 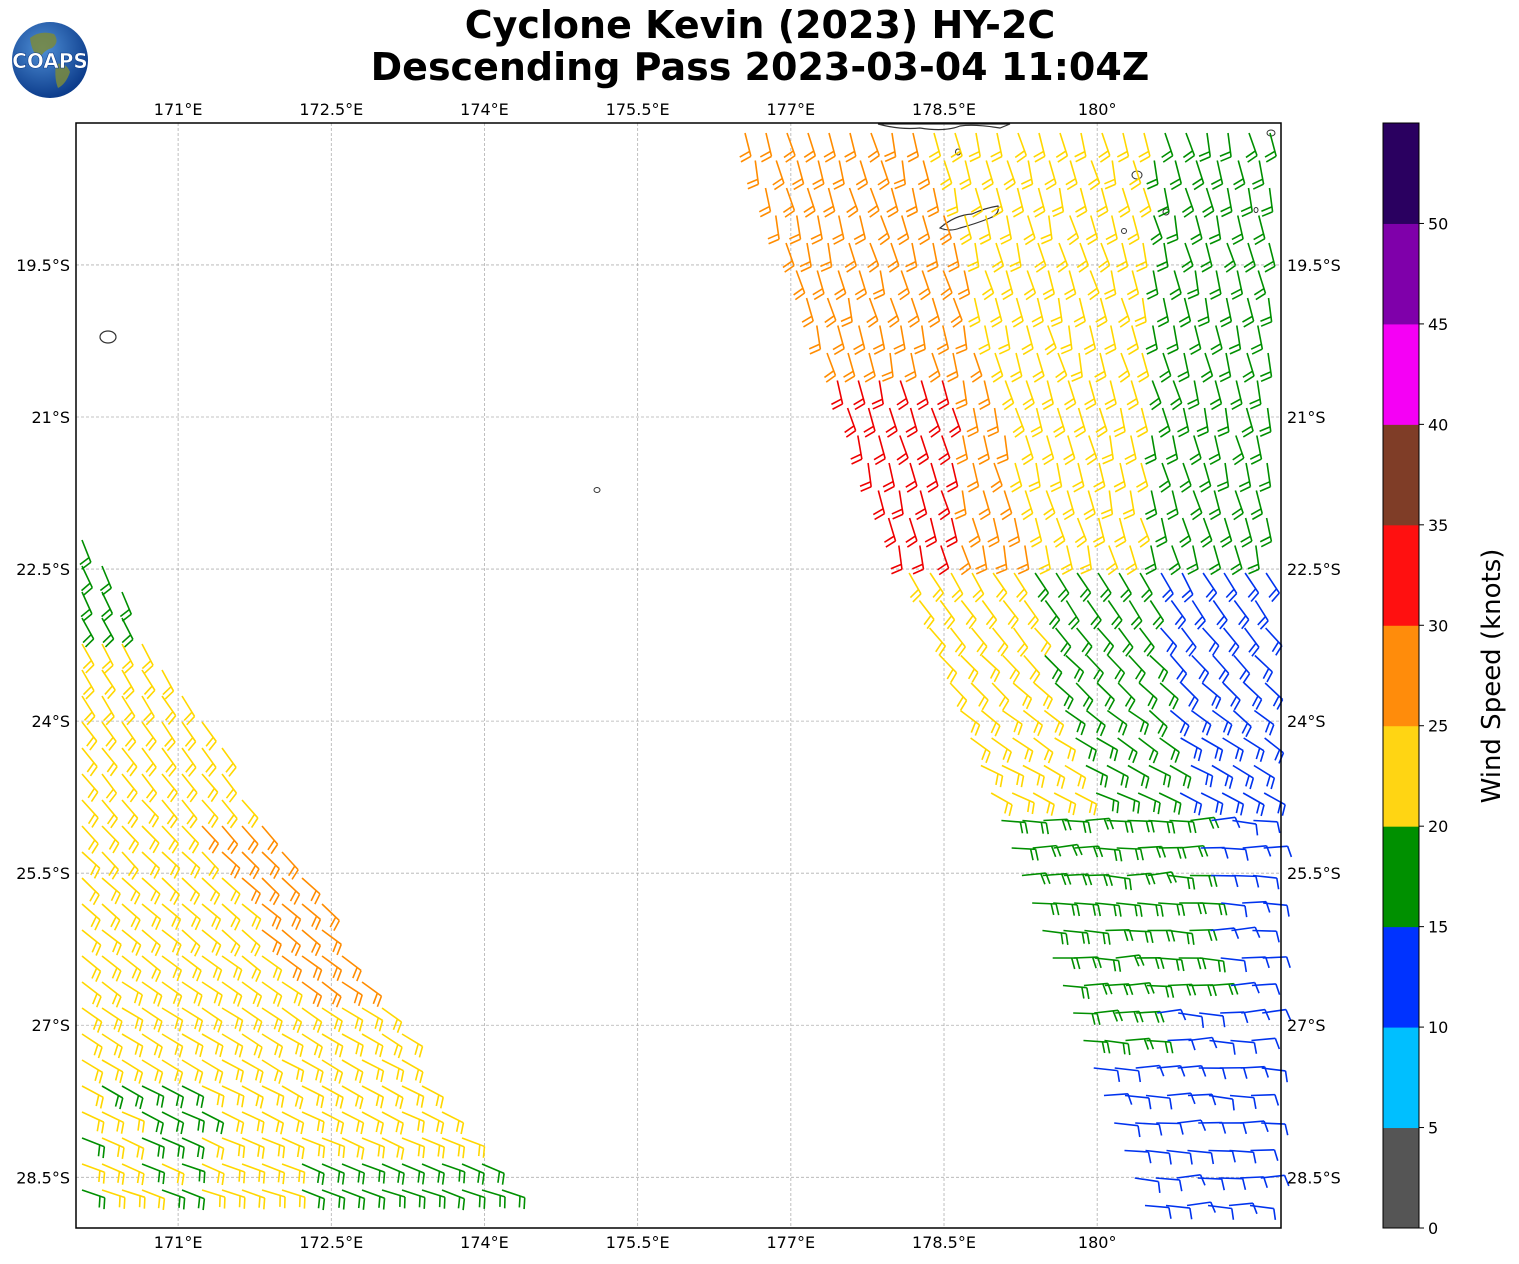 What do you see at coordinates (1256, 210) in the screenshot?
I see `coastline-islet` at bounding box center [1256, 210].